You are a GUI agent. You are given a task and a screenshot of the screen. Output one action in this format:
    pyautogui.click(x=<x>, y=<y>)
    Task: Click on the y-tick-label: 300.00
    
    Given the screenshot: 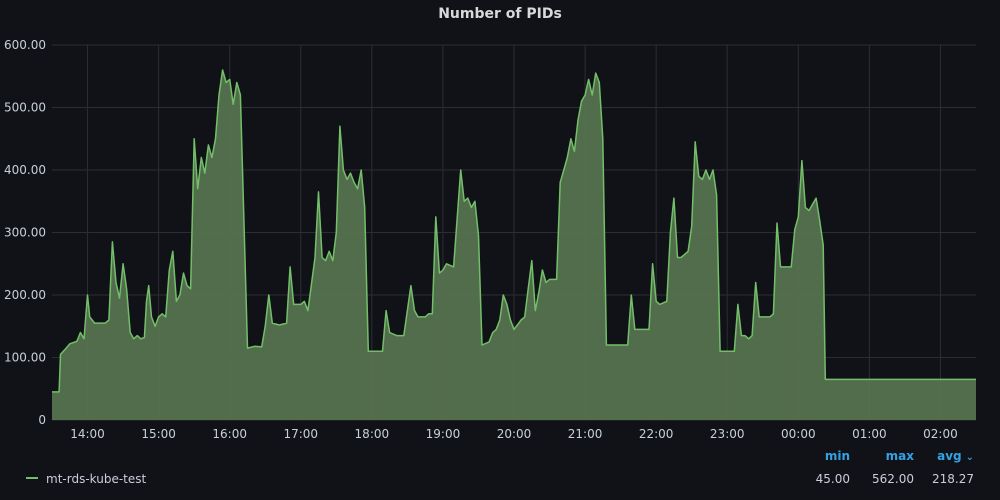 What is the action you would take?
    pyautogui.click(x=25, y=233)
    